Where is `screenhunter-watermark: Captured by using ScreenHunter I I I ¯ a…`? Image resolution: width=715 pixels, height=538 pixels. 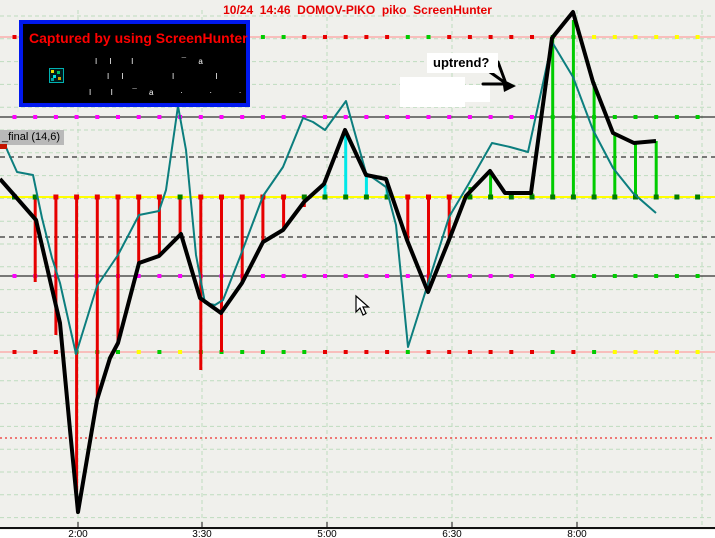
screenhunter-watermark: Captured by using ScreenHunter I I I ¯ a… is located at coordinates (134, 63).